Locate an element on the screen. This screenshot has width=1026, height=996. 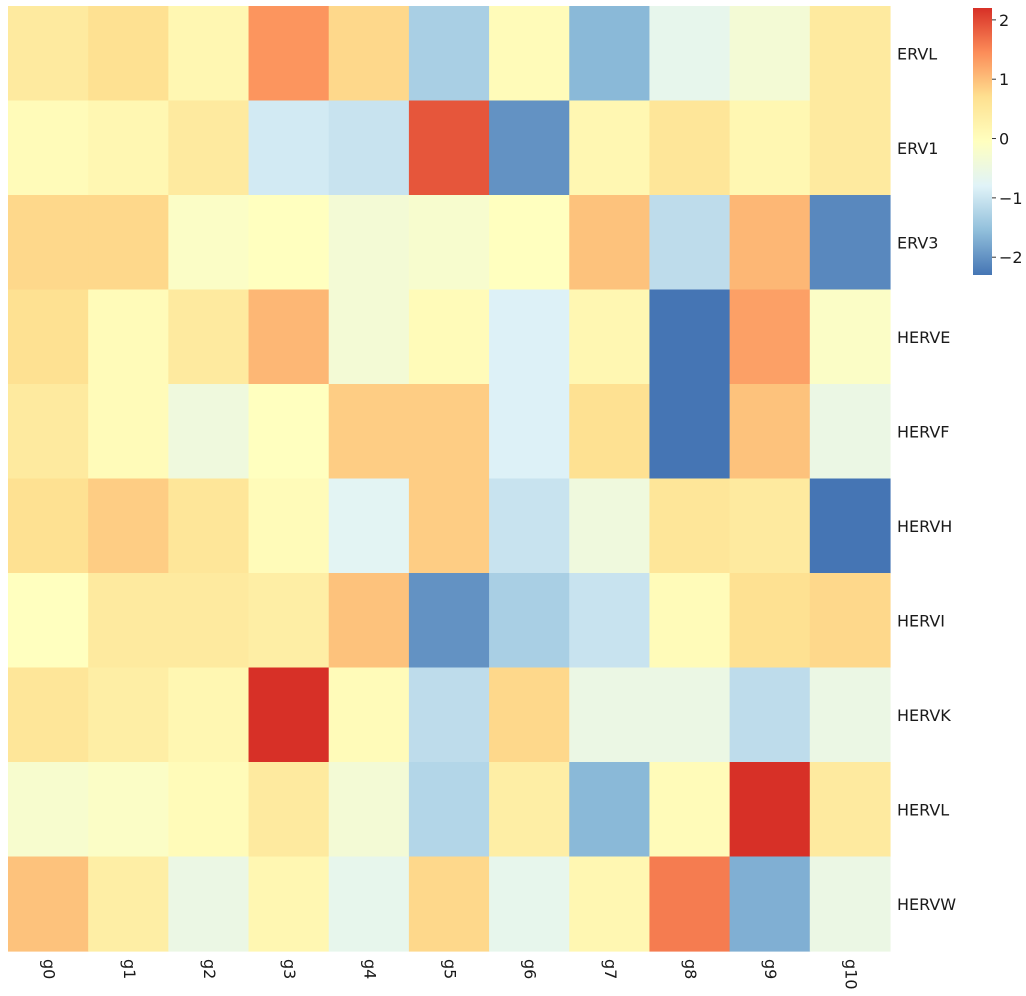
row-label-HERVW: HERVW is located at coordinates (926, 904).